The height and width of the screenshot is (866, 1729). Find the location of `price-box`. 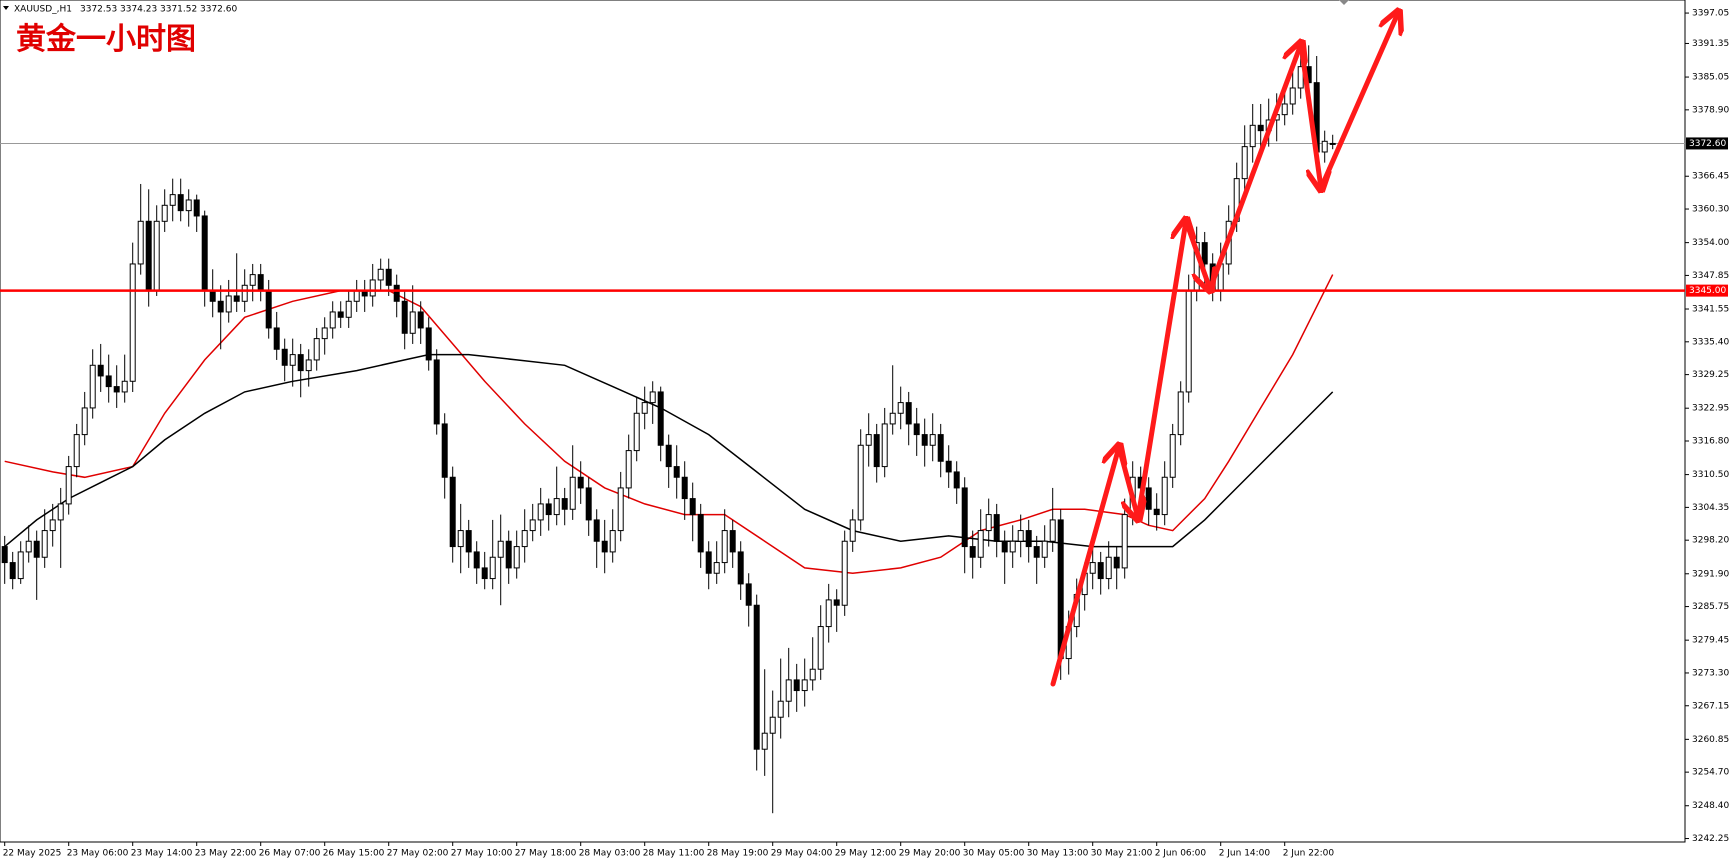

price-box is located at coordinates (1707, 143).